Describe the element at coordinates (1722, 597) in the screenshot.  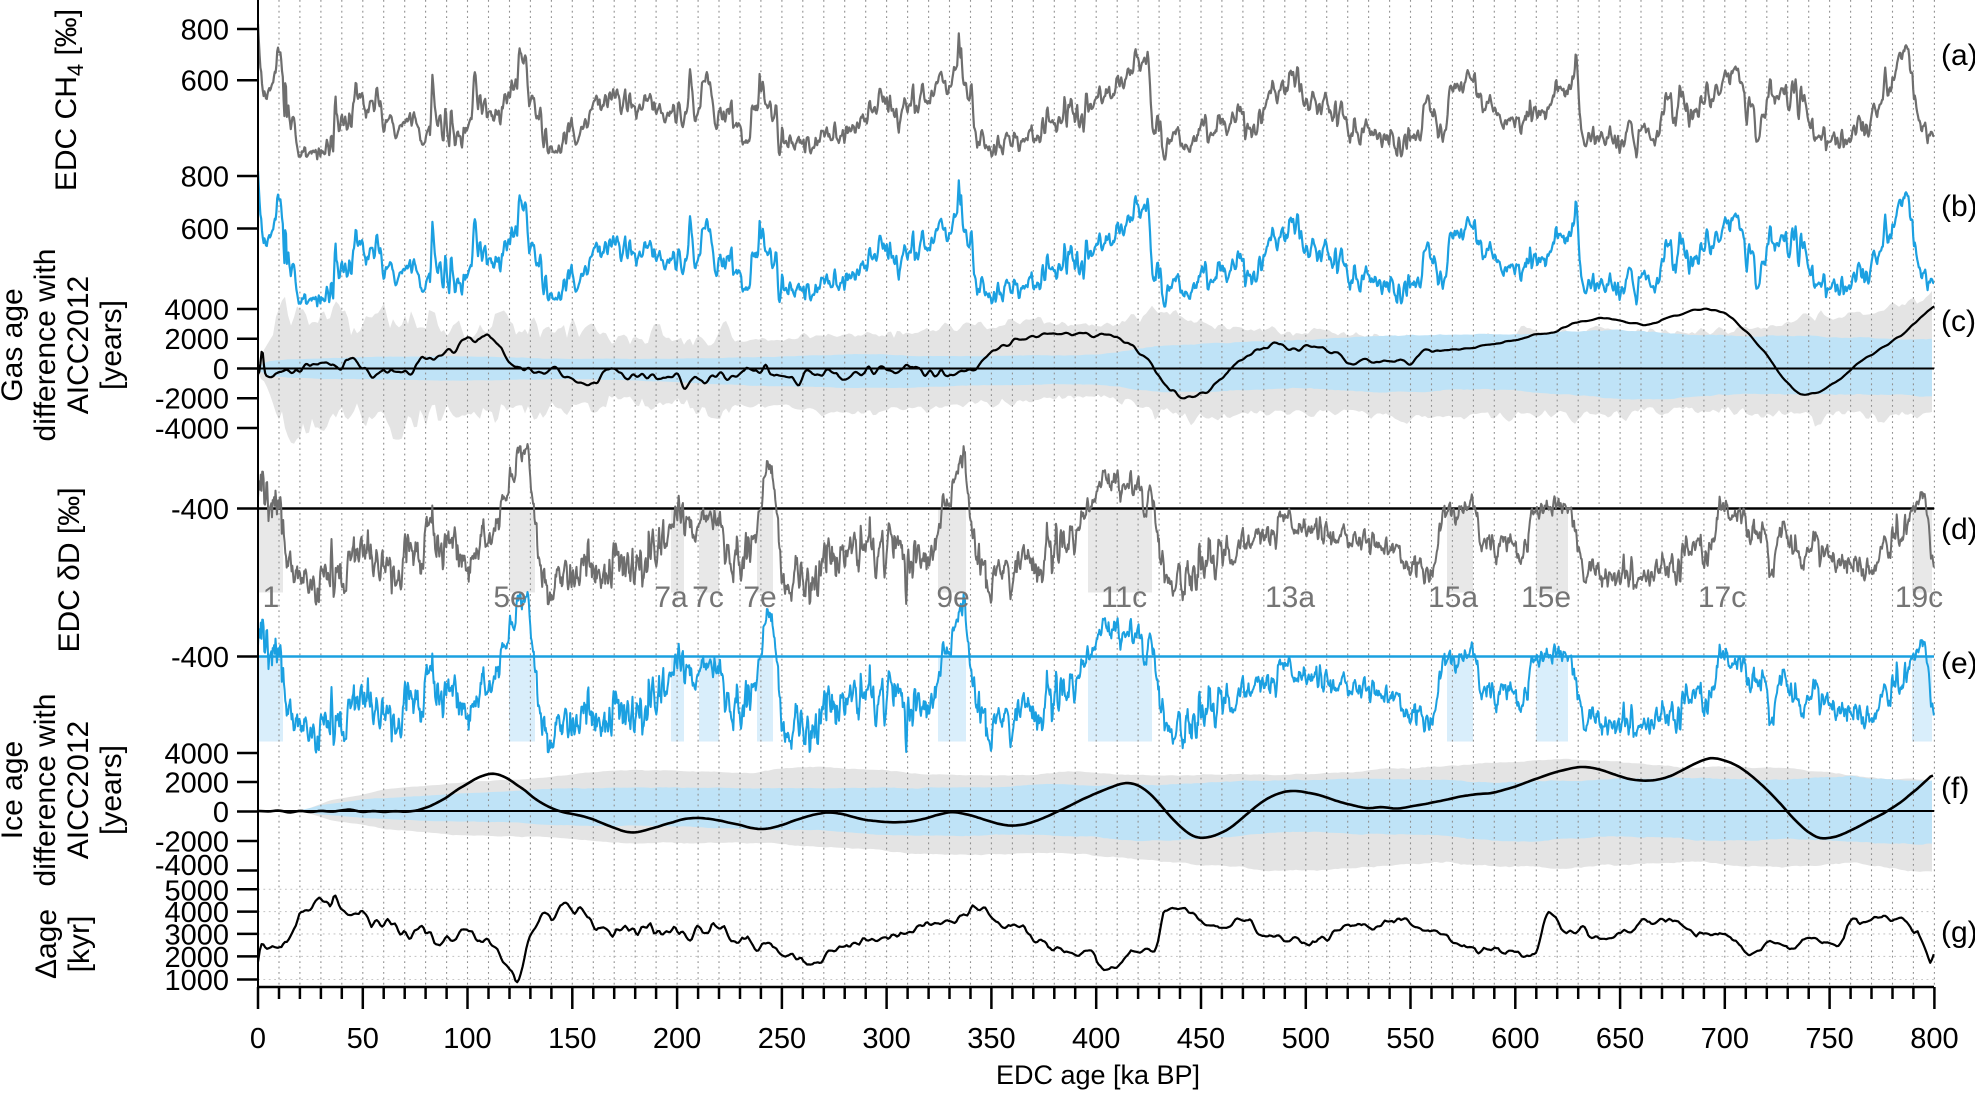
I see `svg-text: 17c` at that location.